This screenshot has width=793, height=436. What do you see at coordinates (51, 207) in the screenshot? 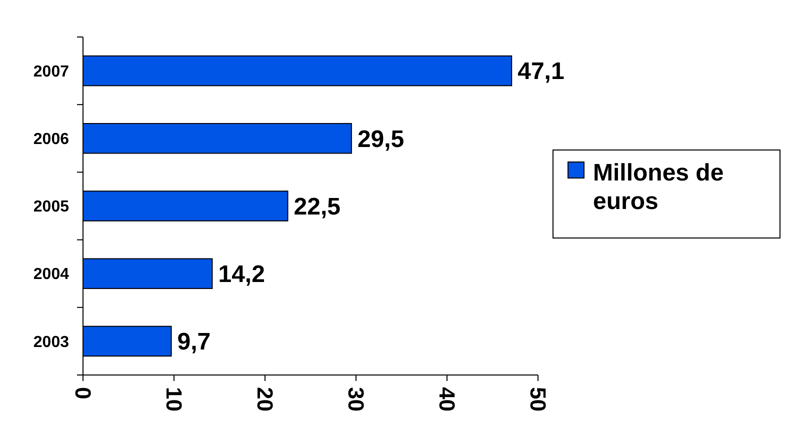
I see `y-tick-label: 2005` at bounding box center [51, 207].